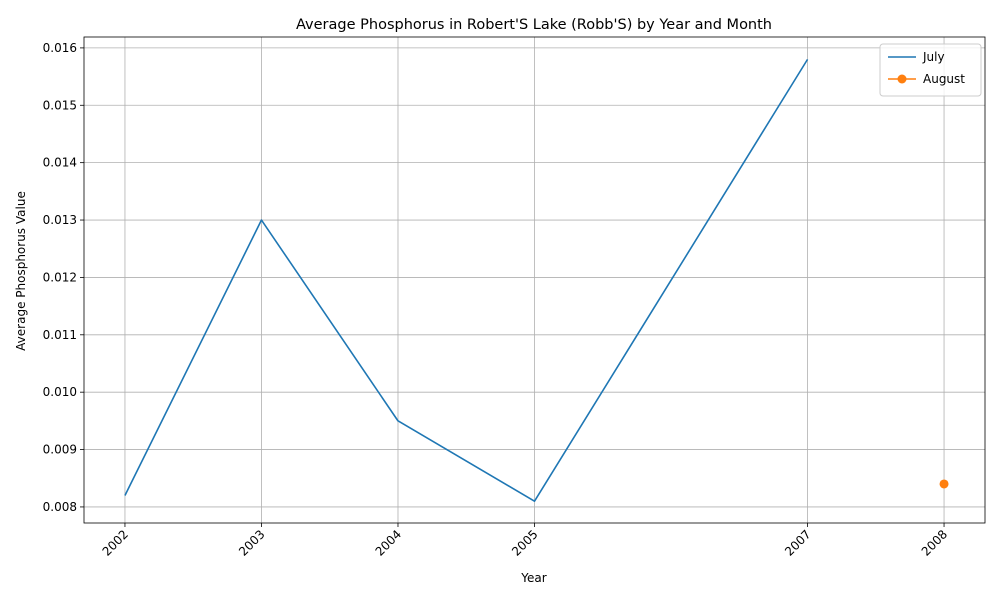 The width and height of the screenshot is (1000, 600). Describe the element at coordinates (60, 450) in the screenshot. I see `y-tick-label: 0.009` at that location.